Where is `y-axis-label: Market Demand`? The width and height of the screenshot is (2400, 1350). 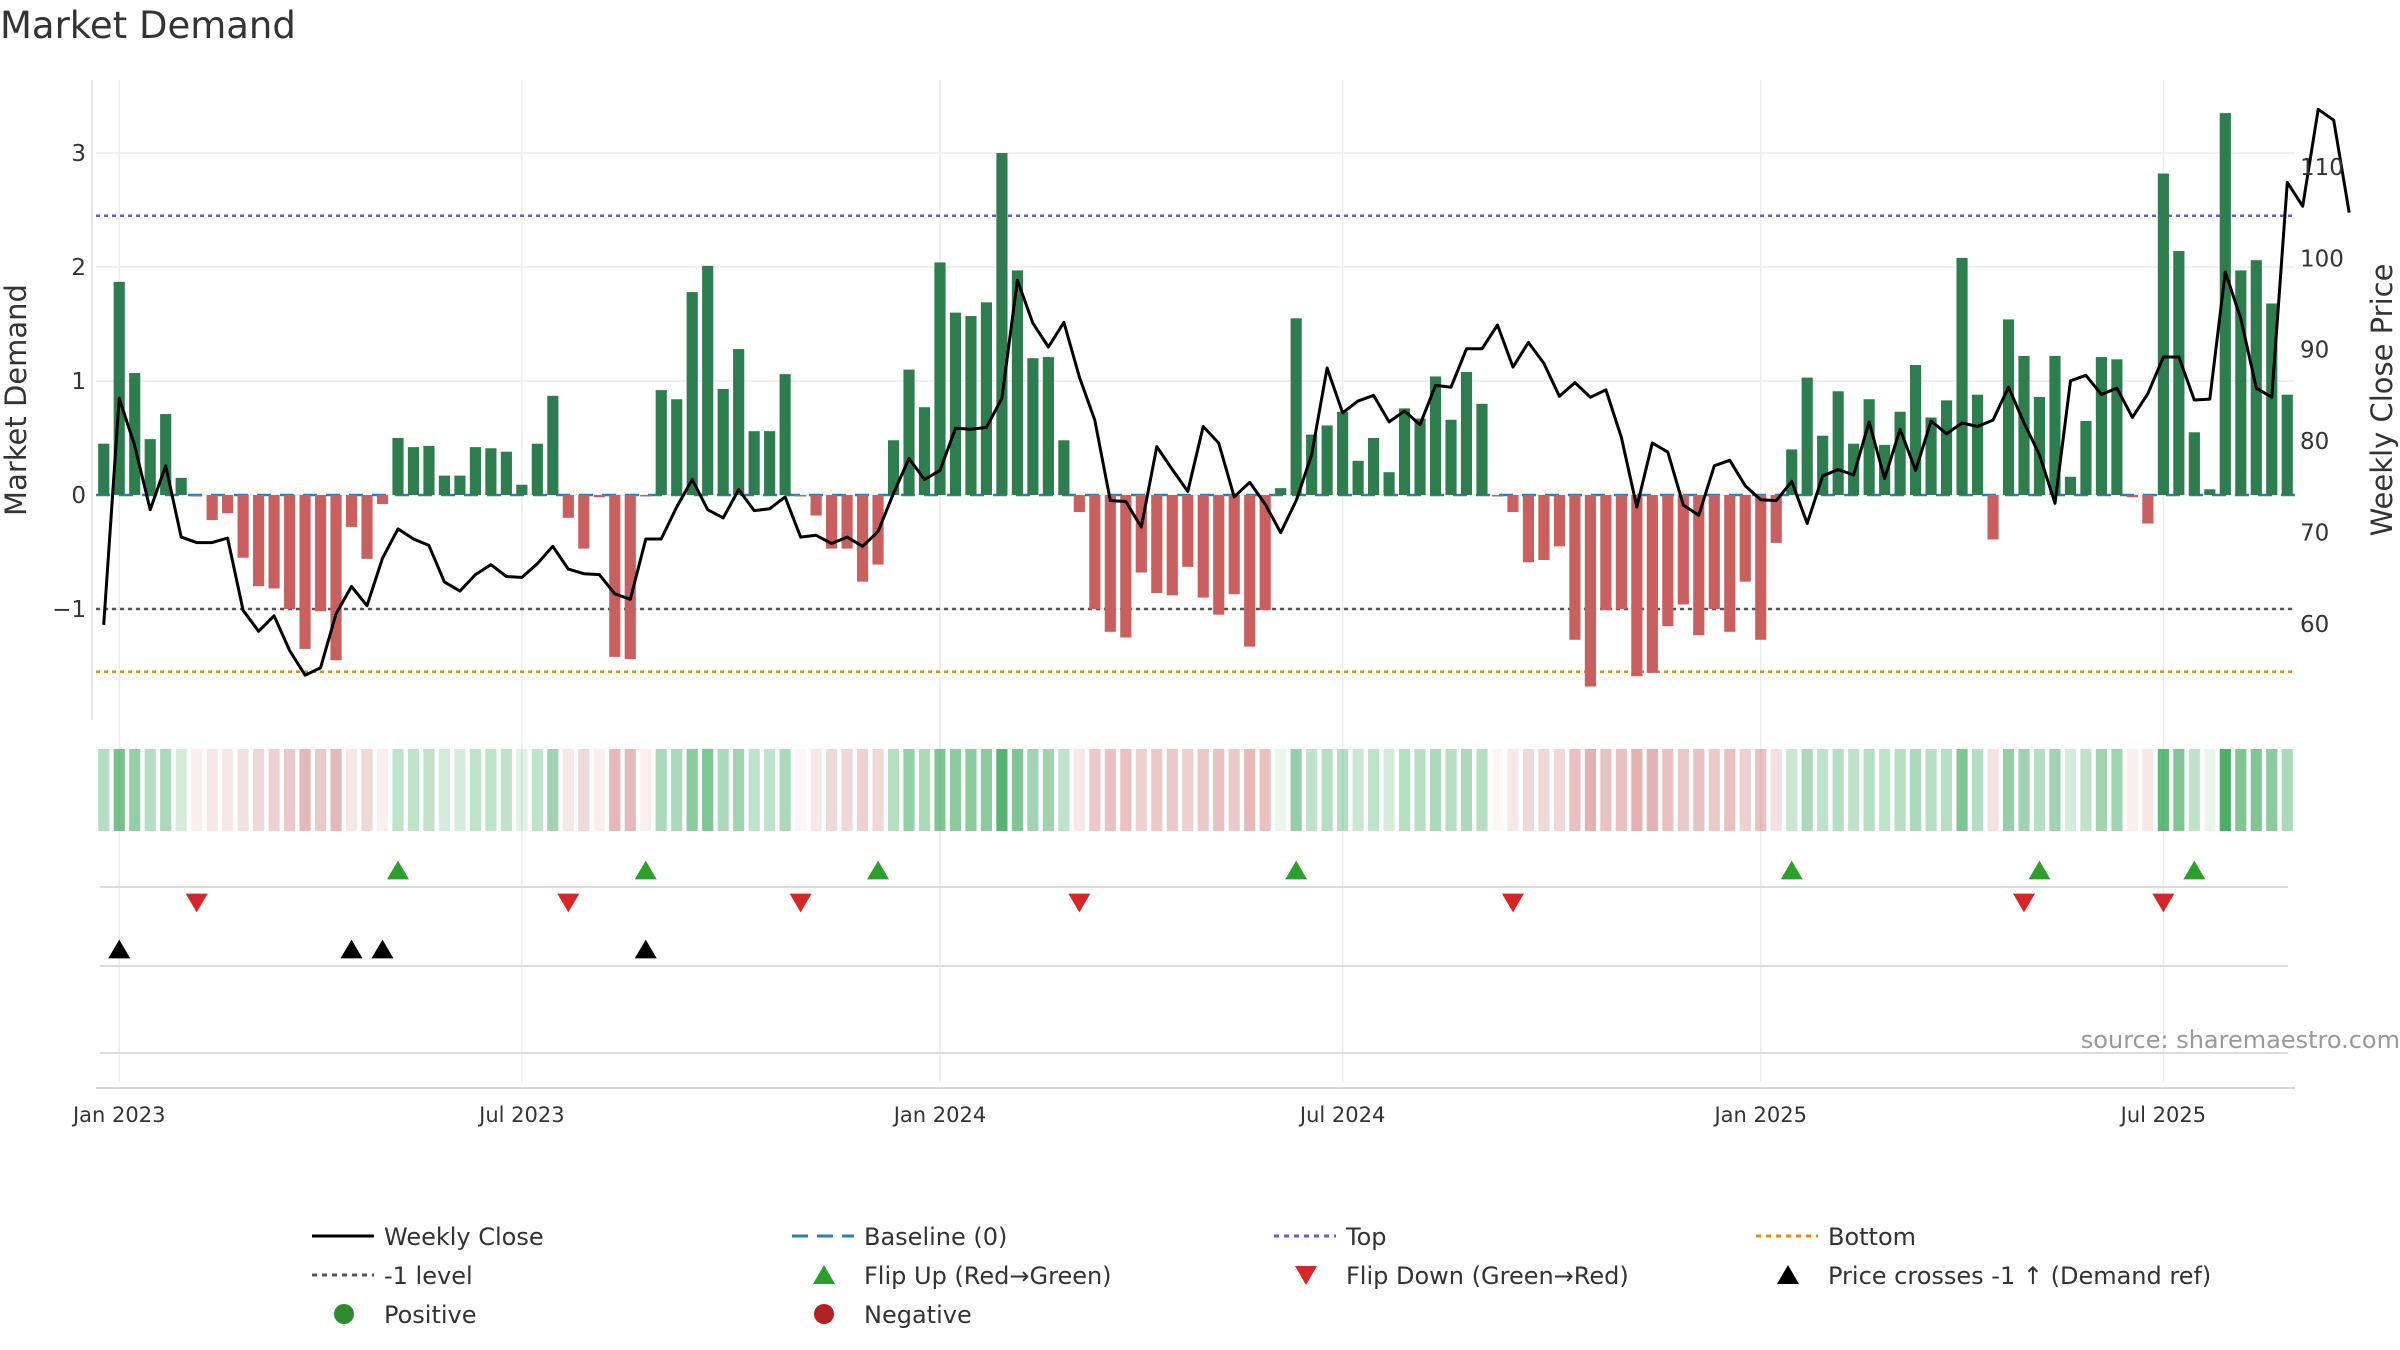
y-axis-label: Market Demand is located at coordinates (16, 400).